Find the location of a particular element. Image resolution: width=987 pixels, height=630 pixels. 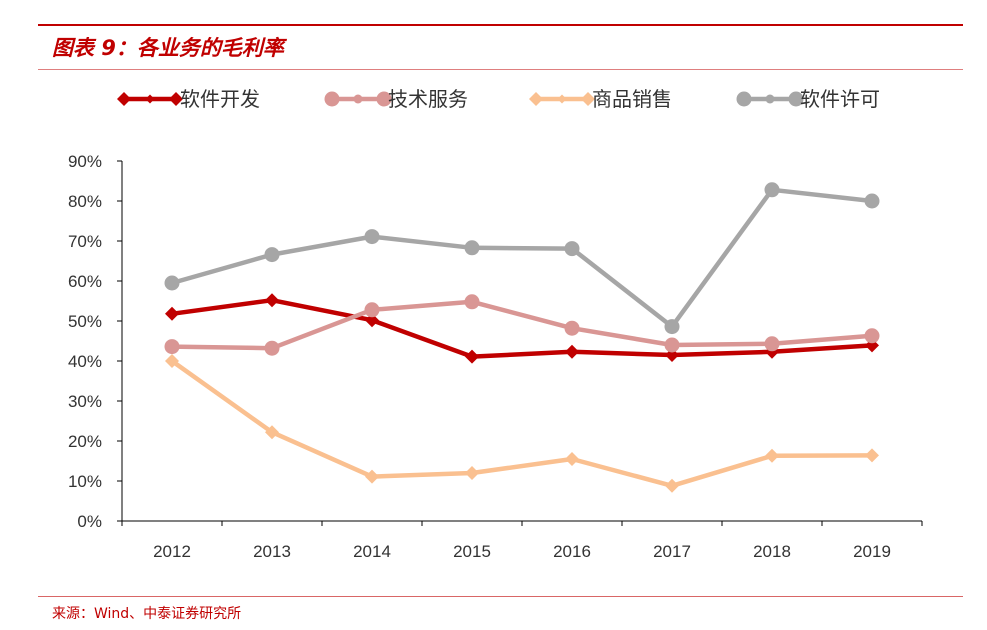

y-tick-label: 0% is located at coordinates (89, 521).